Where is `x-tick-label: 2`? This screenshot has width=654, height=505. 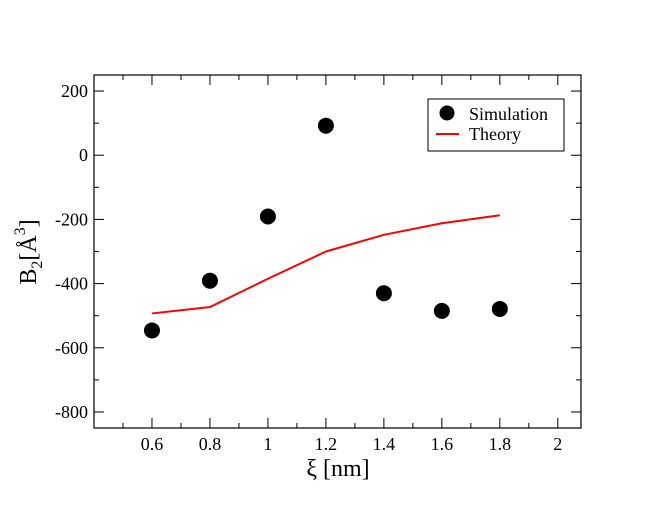 x-tick-label: 2 is located at coordinates (557, 444).